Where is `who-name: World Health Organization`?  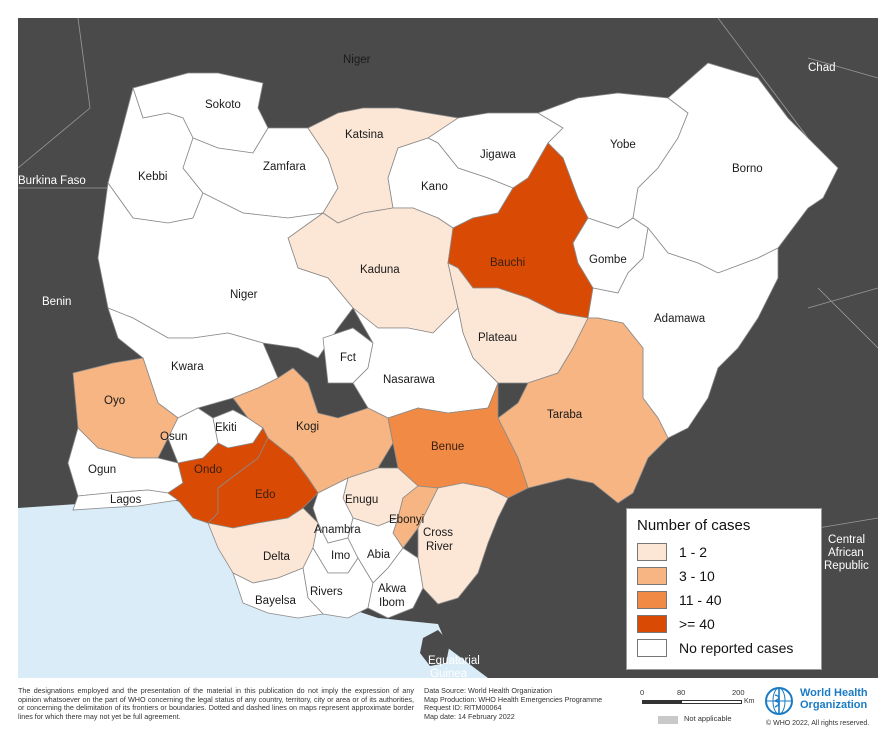 who-name: World Health Organization is located at coordinates (834, 699).